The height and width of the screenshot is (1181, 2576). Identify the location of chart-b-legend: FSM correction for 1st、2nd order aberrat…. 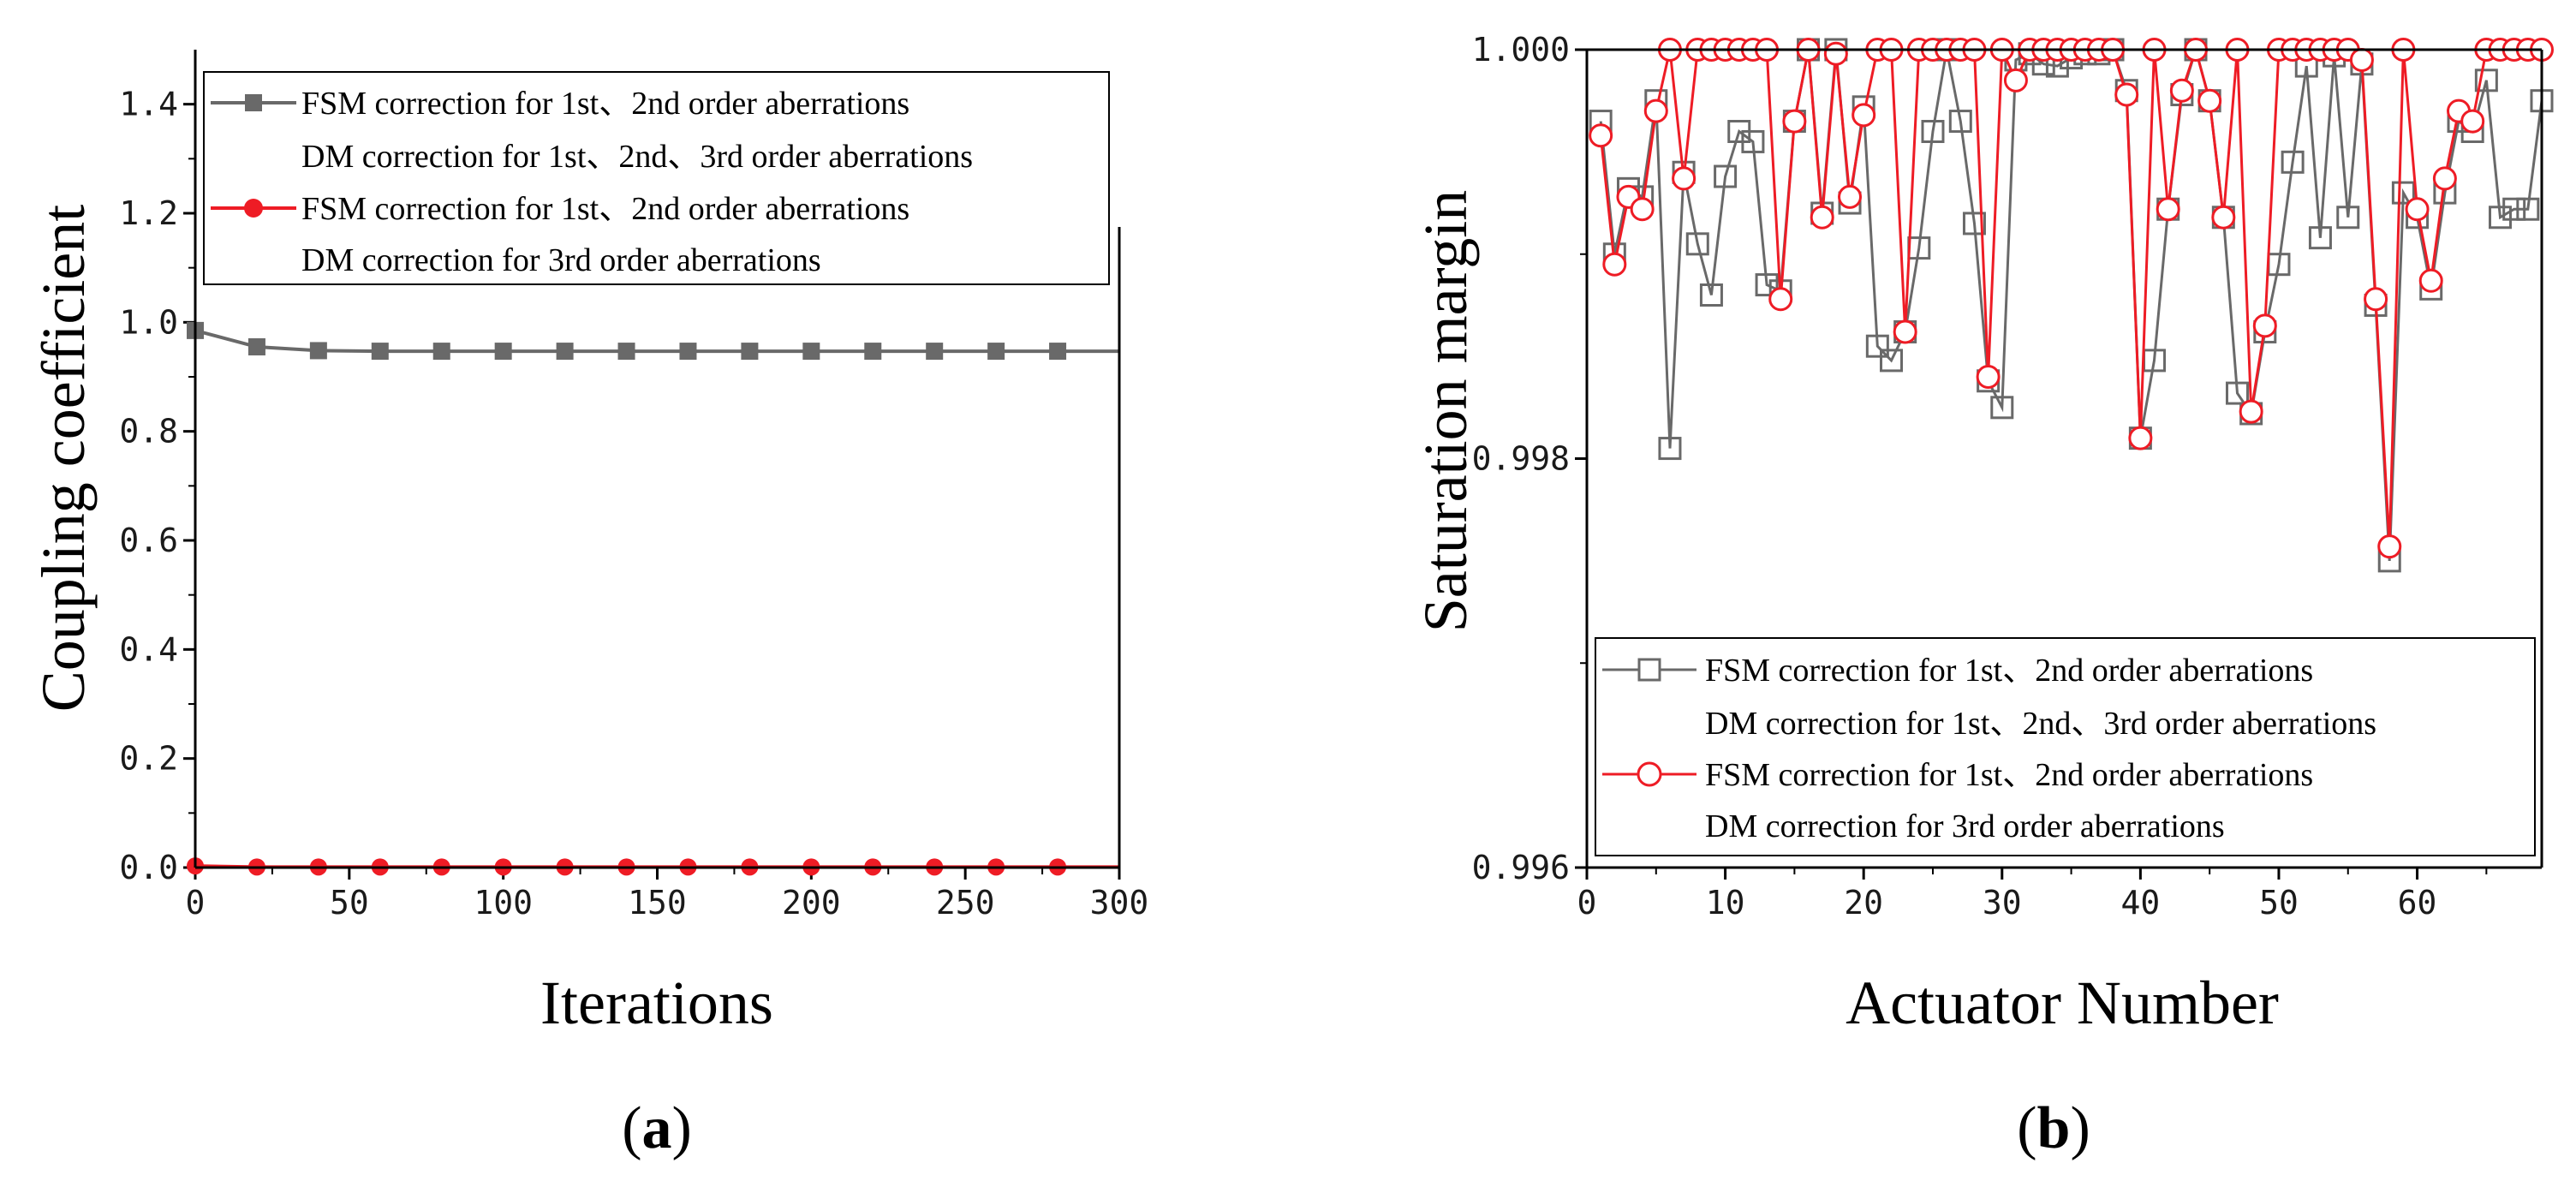
(2065, 746).